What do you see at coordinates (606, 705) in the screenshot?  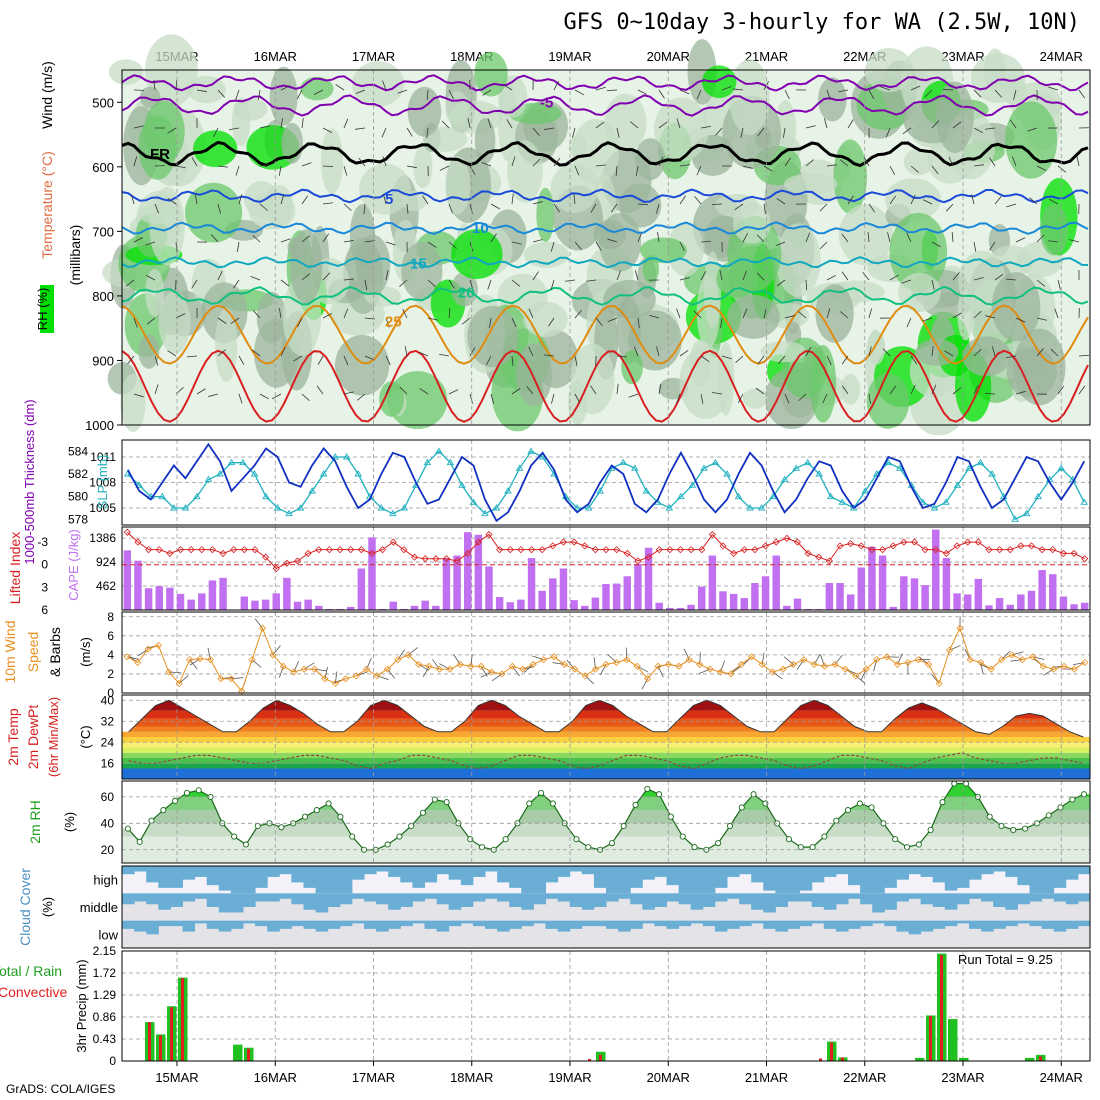 I see `temp-band` at bounding box center [606, 705].